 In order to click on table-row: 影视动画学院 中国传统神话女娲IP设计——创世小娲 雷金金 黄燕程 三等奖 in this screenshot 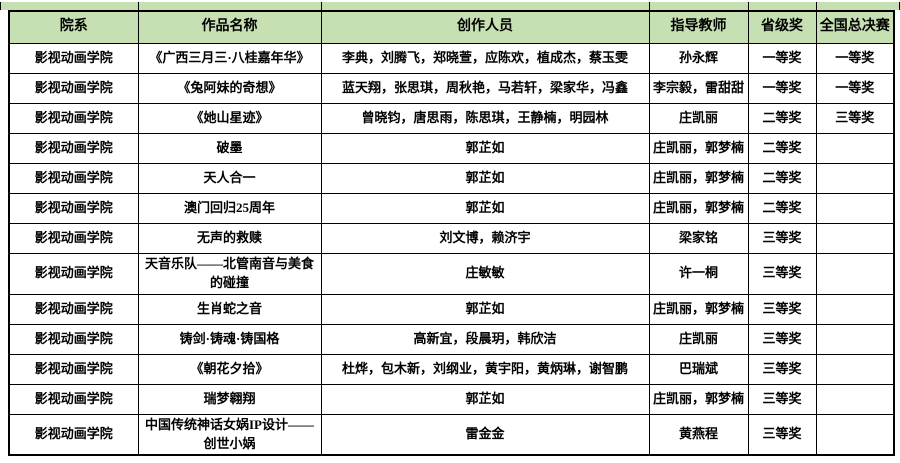, I will do `click(451, 434)`.